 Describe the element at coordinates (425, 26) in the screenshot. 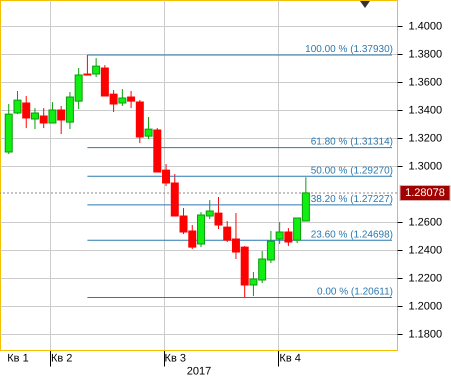

I see `y-tick-label: 1.4000` at that location.